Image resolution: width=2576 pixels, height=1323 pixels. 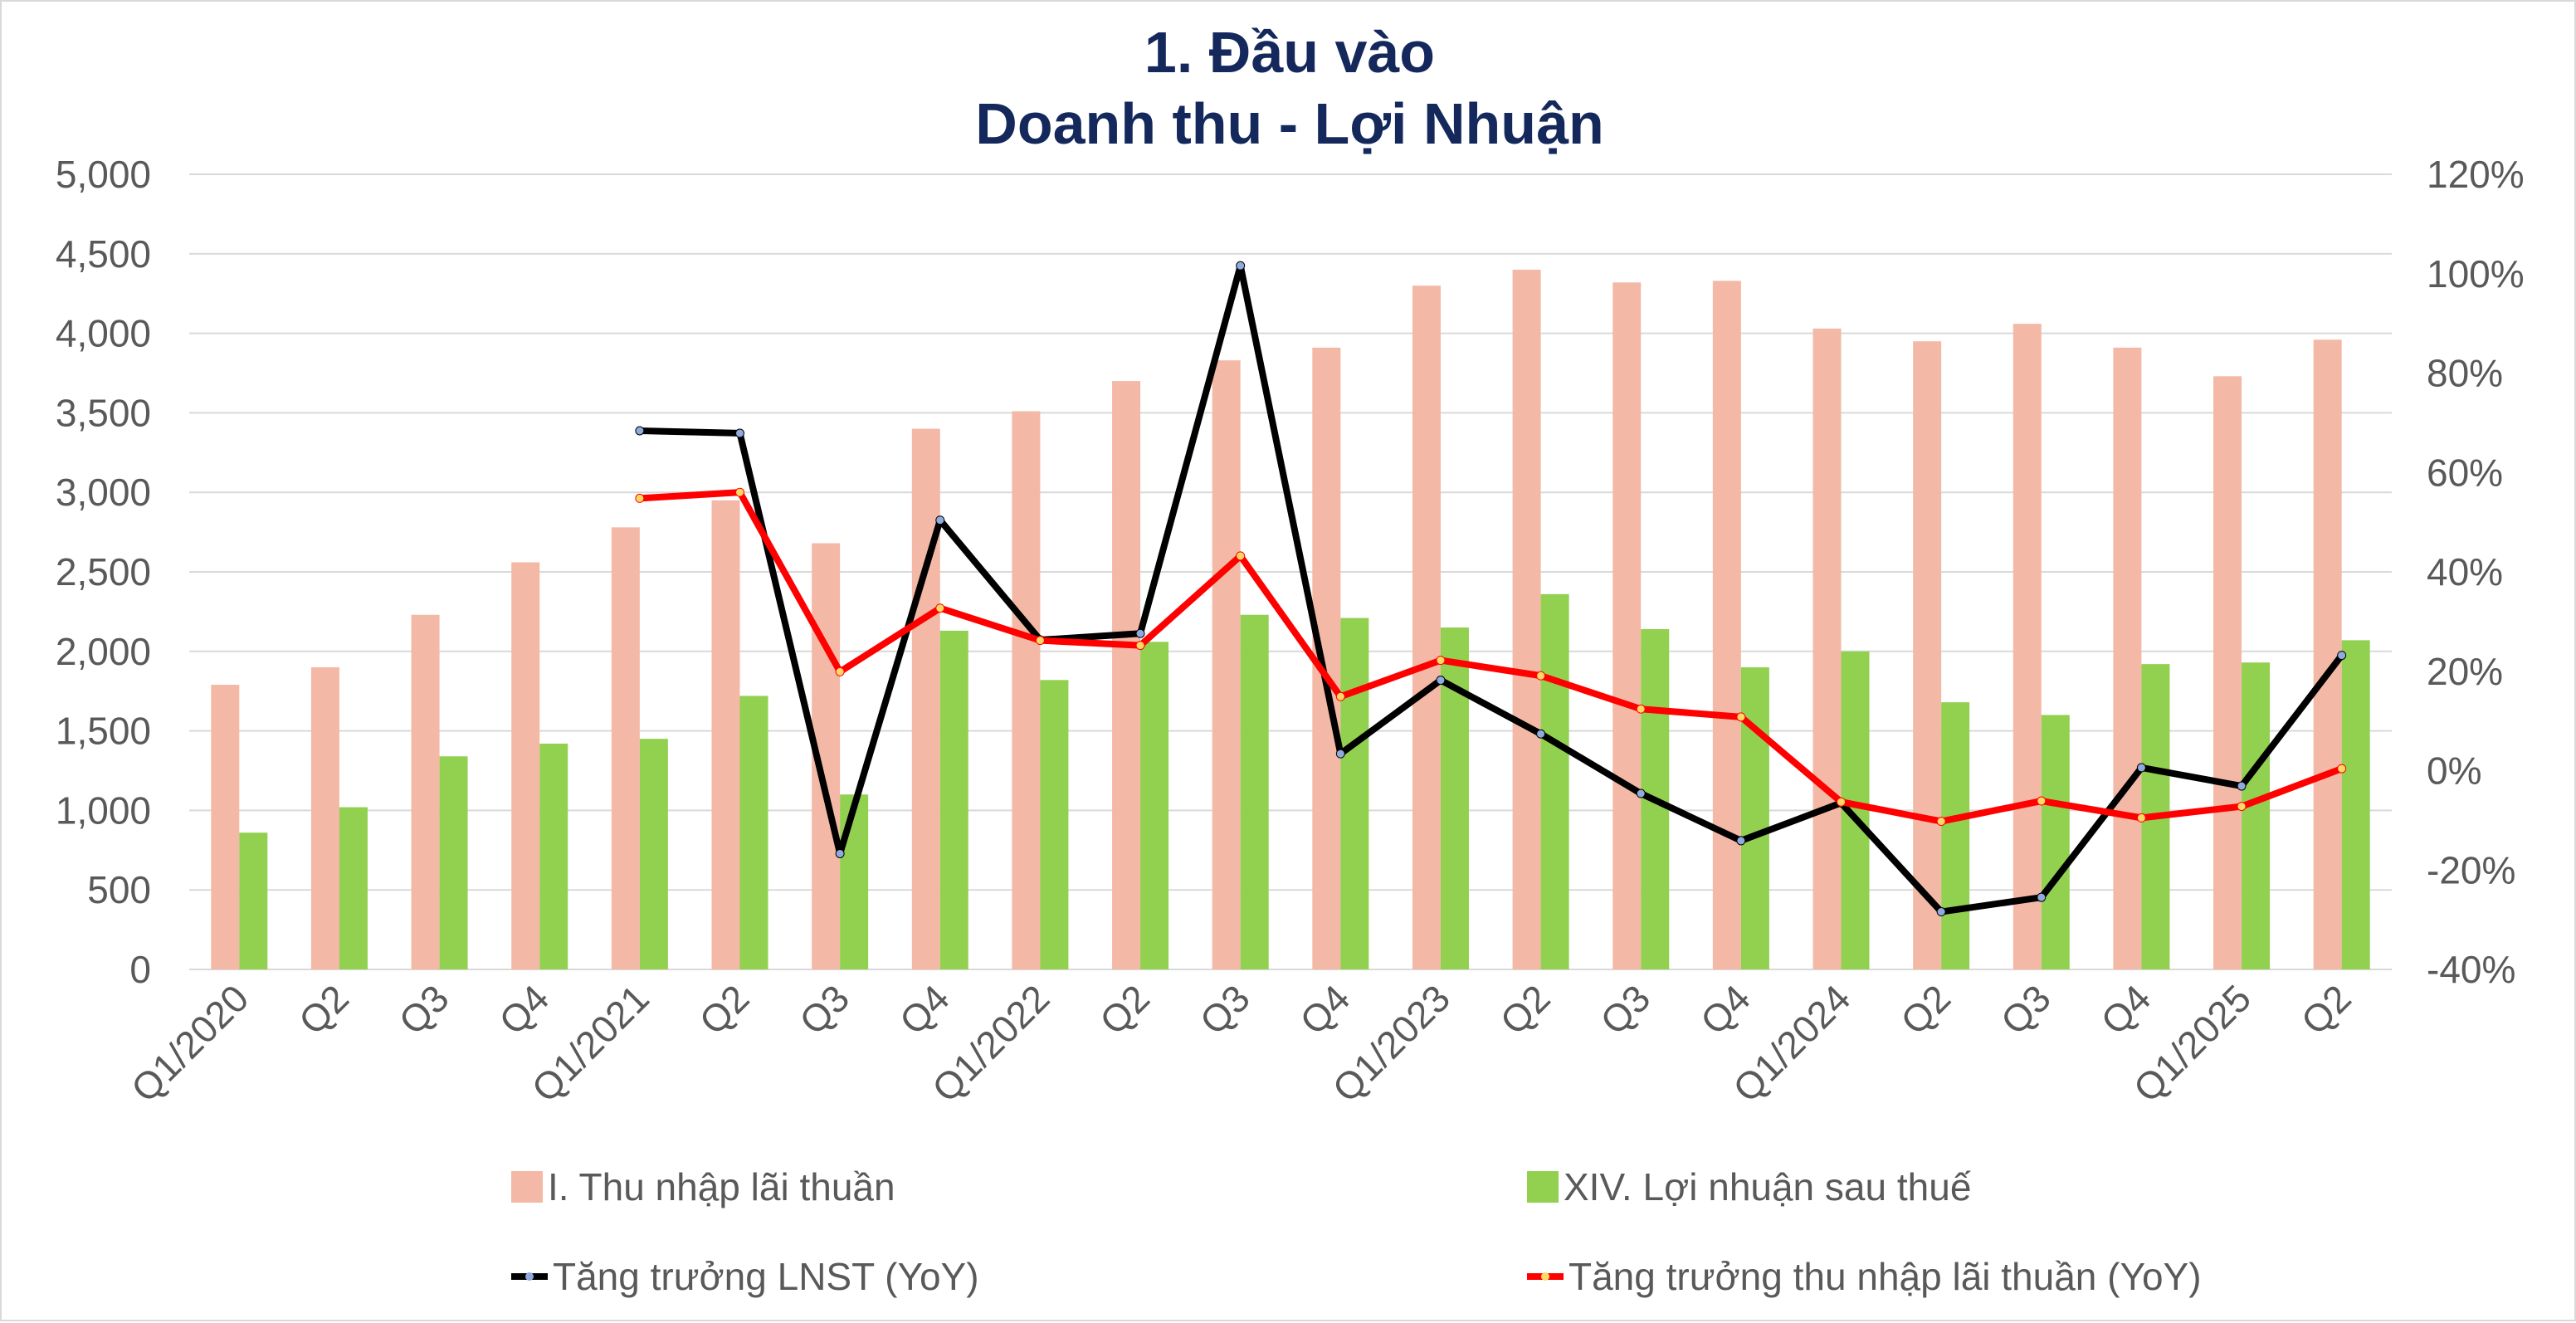 I want to click on chart-title: 1. Đầu vào, so click(x=1290, y=52).